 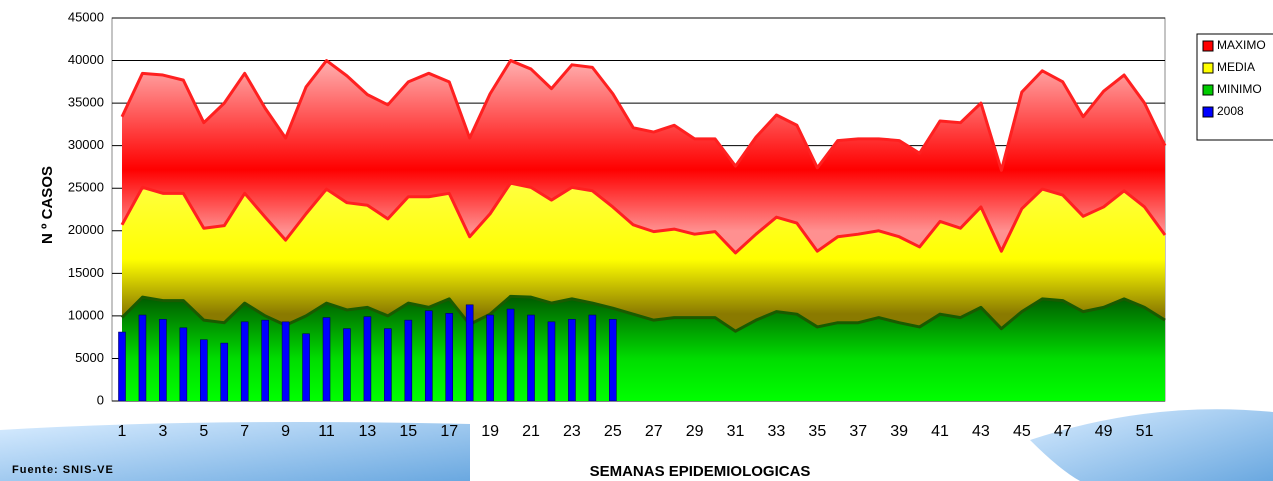 I want to click on y-tick-label: 25000, so click(x=86, y=187).